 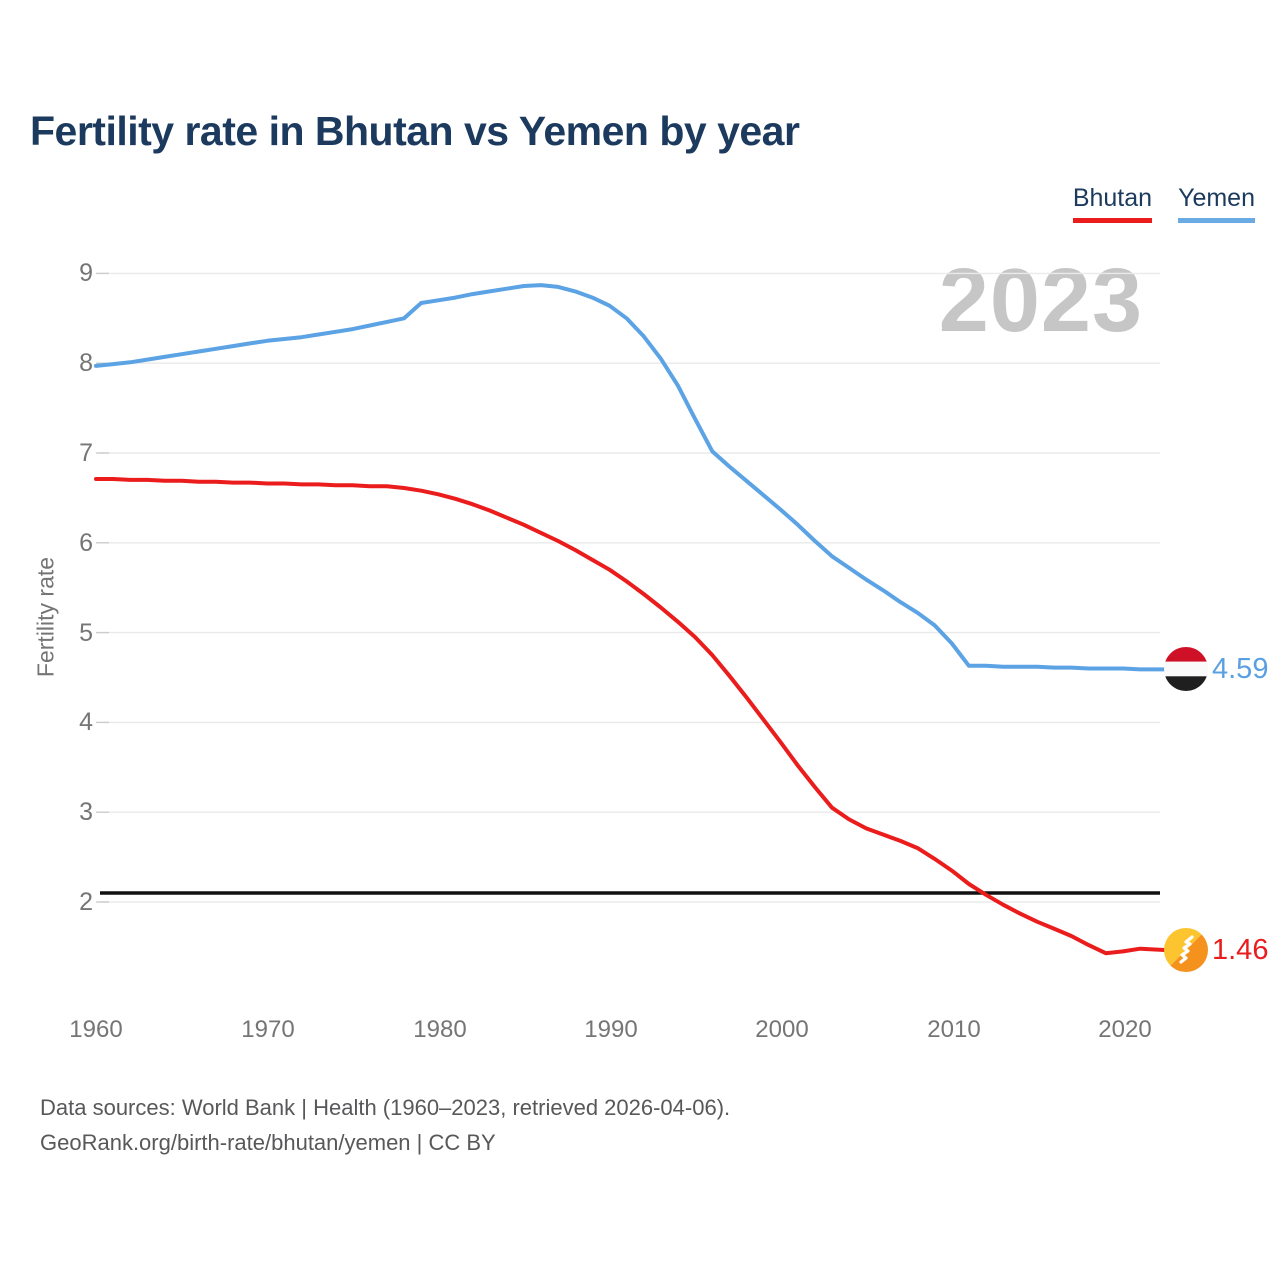 What do you see at coordinates (86, 543) in the screenshot?
I see `y-tick-label: 6` at bounding box center [86, 543].